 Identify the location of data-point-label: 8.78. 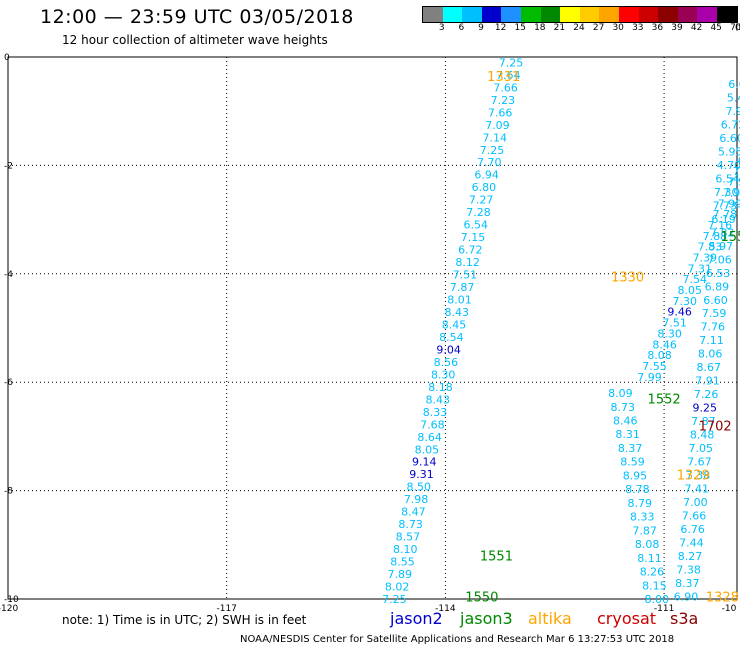
(637, 489).